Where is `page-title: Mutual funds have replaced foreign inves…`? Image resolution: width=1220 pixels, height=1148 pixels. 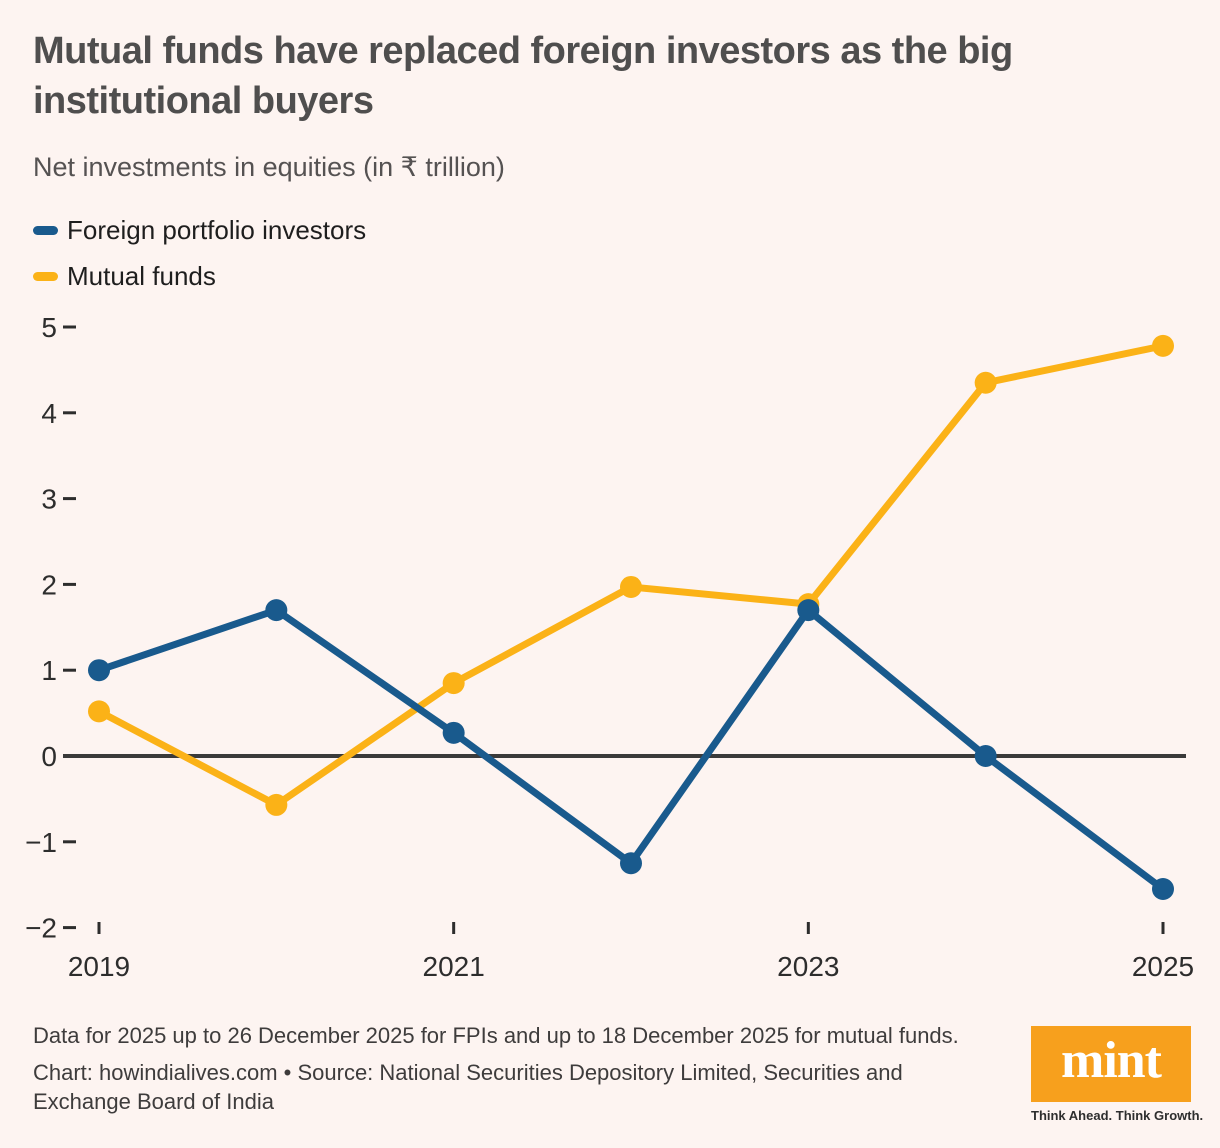 page-title: Mutual funds have replaced foreign inves… is located at coordinates (523, 76).